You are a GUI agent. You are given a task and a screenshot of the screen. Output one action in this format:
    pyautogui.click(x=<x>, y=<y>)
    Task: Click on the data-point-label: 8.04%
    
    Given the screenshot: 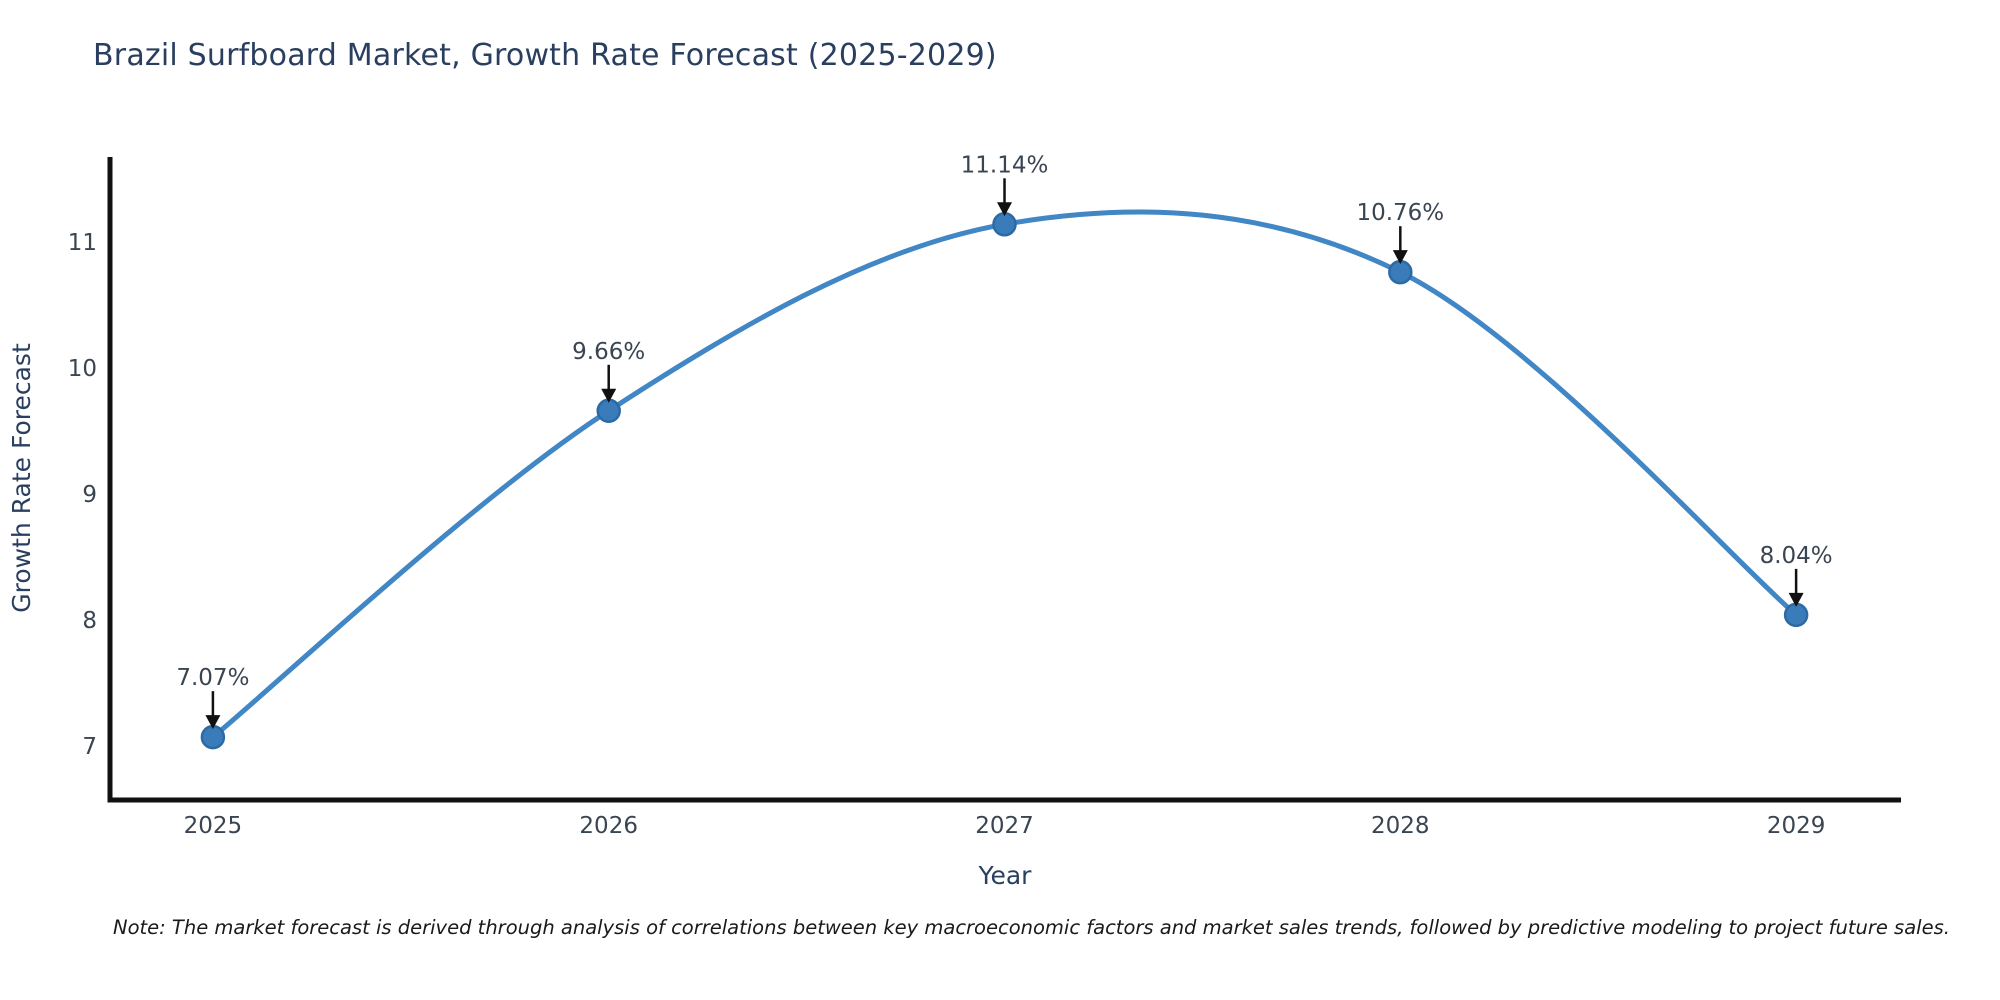 What is the action you would take?
    pyautogui.click(x=1796, y=556)
    